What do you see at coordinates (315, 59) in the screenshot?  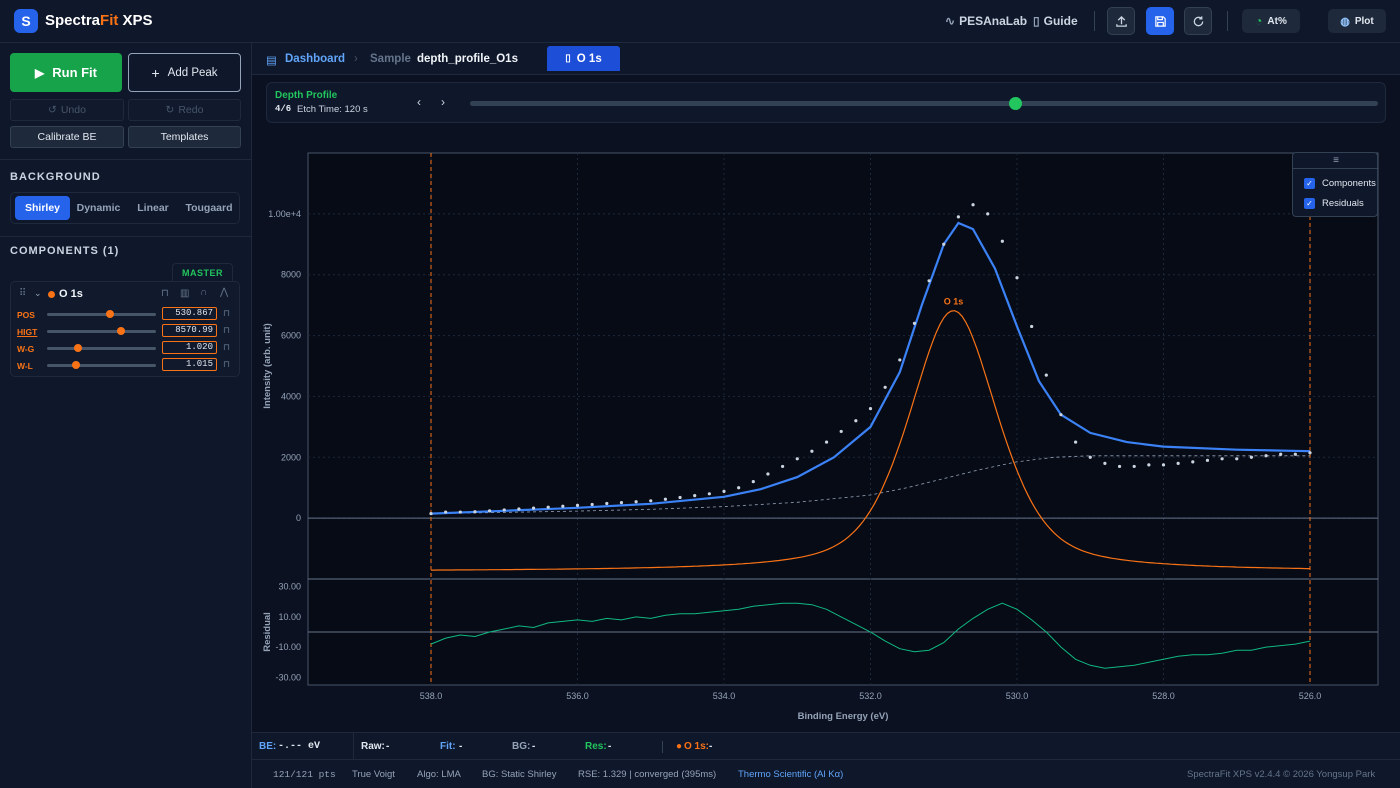 I see `breadcrumb-dashboard: Dashboard` at bounding box center [315, 59].